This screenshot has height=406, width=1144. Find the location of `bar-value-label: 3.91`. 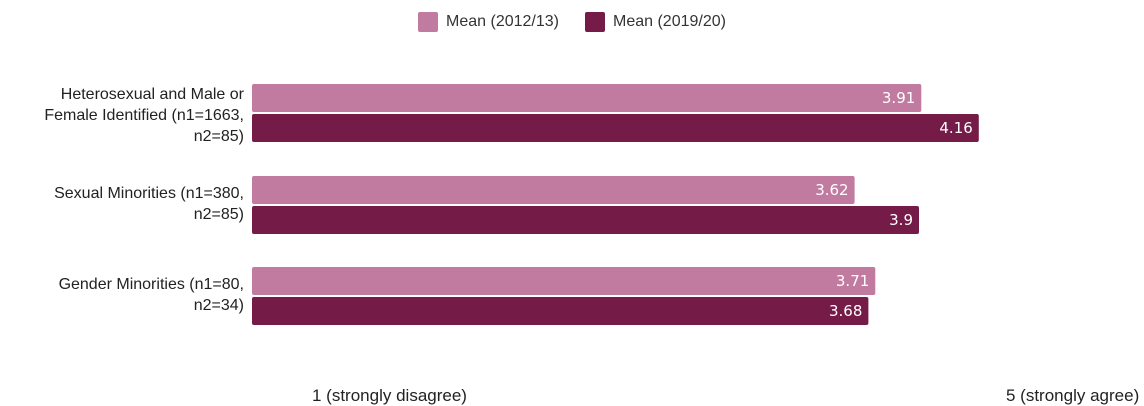

bar-value-label: 3.91 is located at coordinates (898, 98).